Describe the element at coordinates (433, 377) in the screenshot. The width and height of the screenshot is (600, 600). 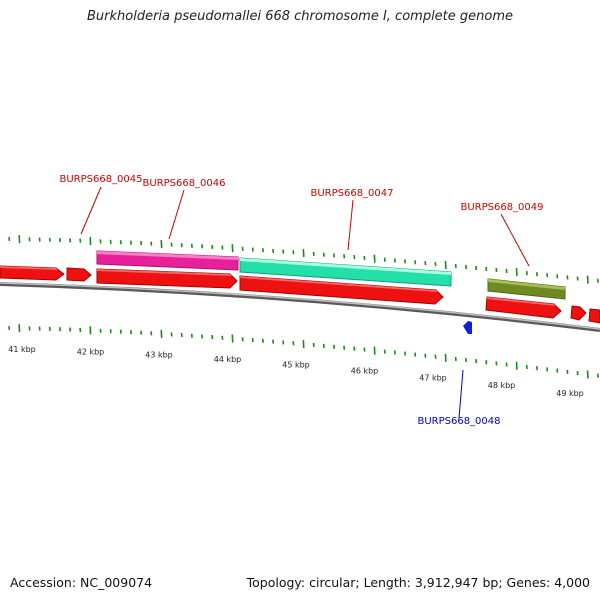
I see `ruler-label: 47 kbp` at that location.